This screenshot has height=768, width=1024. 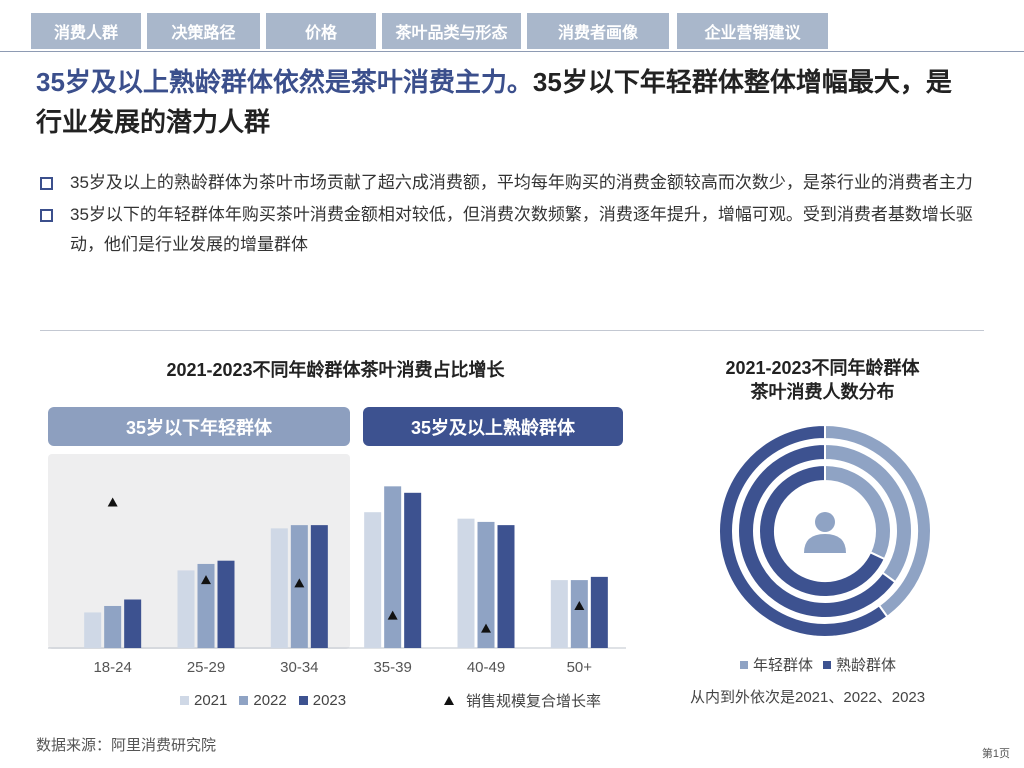 What do you see at coordinates (321, 31) in the screenshot?
I see `tab-price: 价格` at bounding box center [321, 31].